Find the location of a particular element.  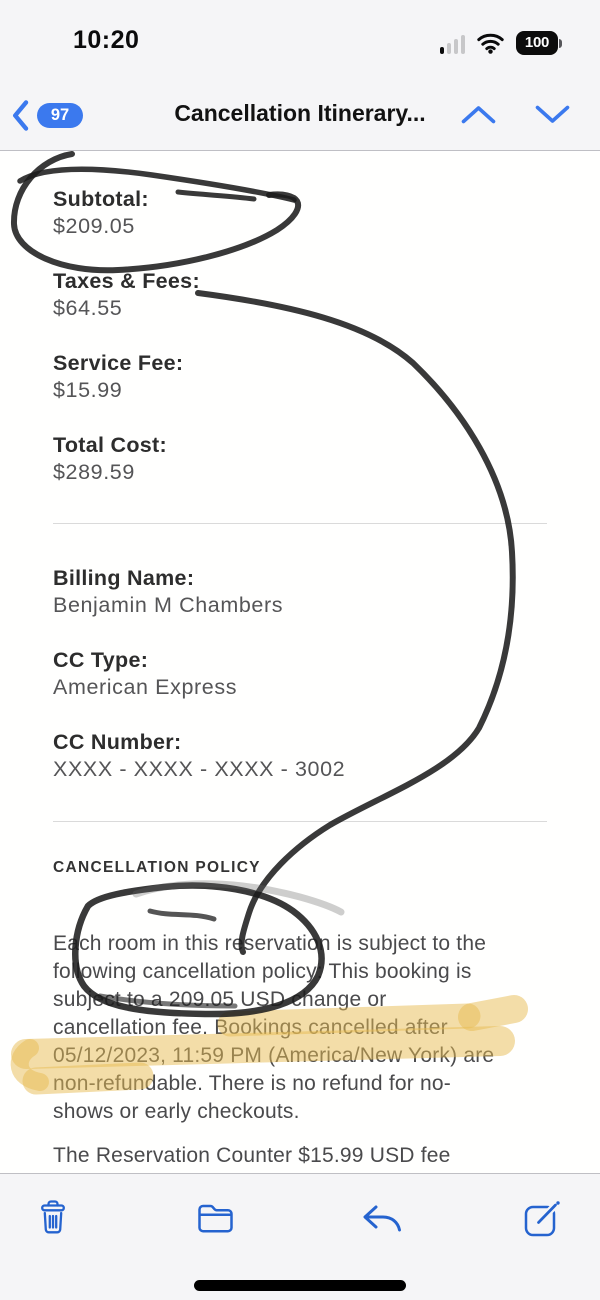

billing-value: Benjamin M Chambers is located at coordinates (168, 605).